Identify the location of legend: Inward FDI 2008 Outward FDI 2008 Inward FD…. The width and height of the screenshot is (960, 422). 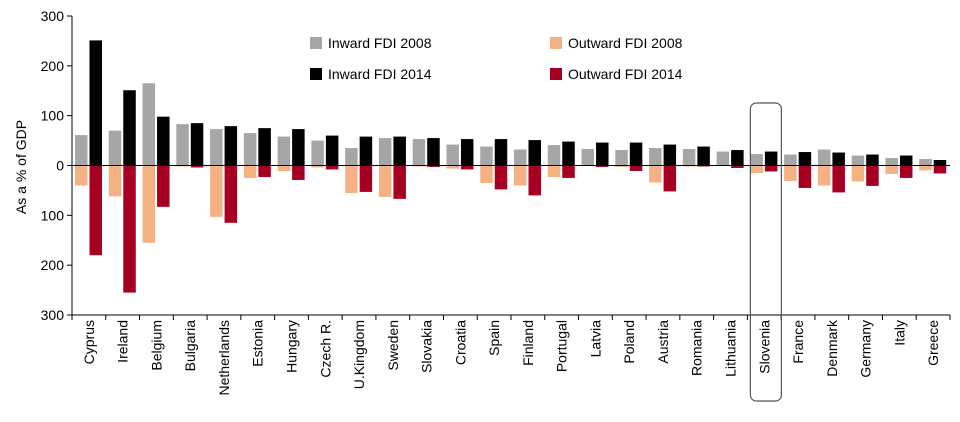
(496, 58).